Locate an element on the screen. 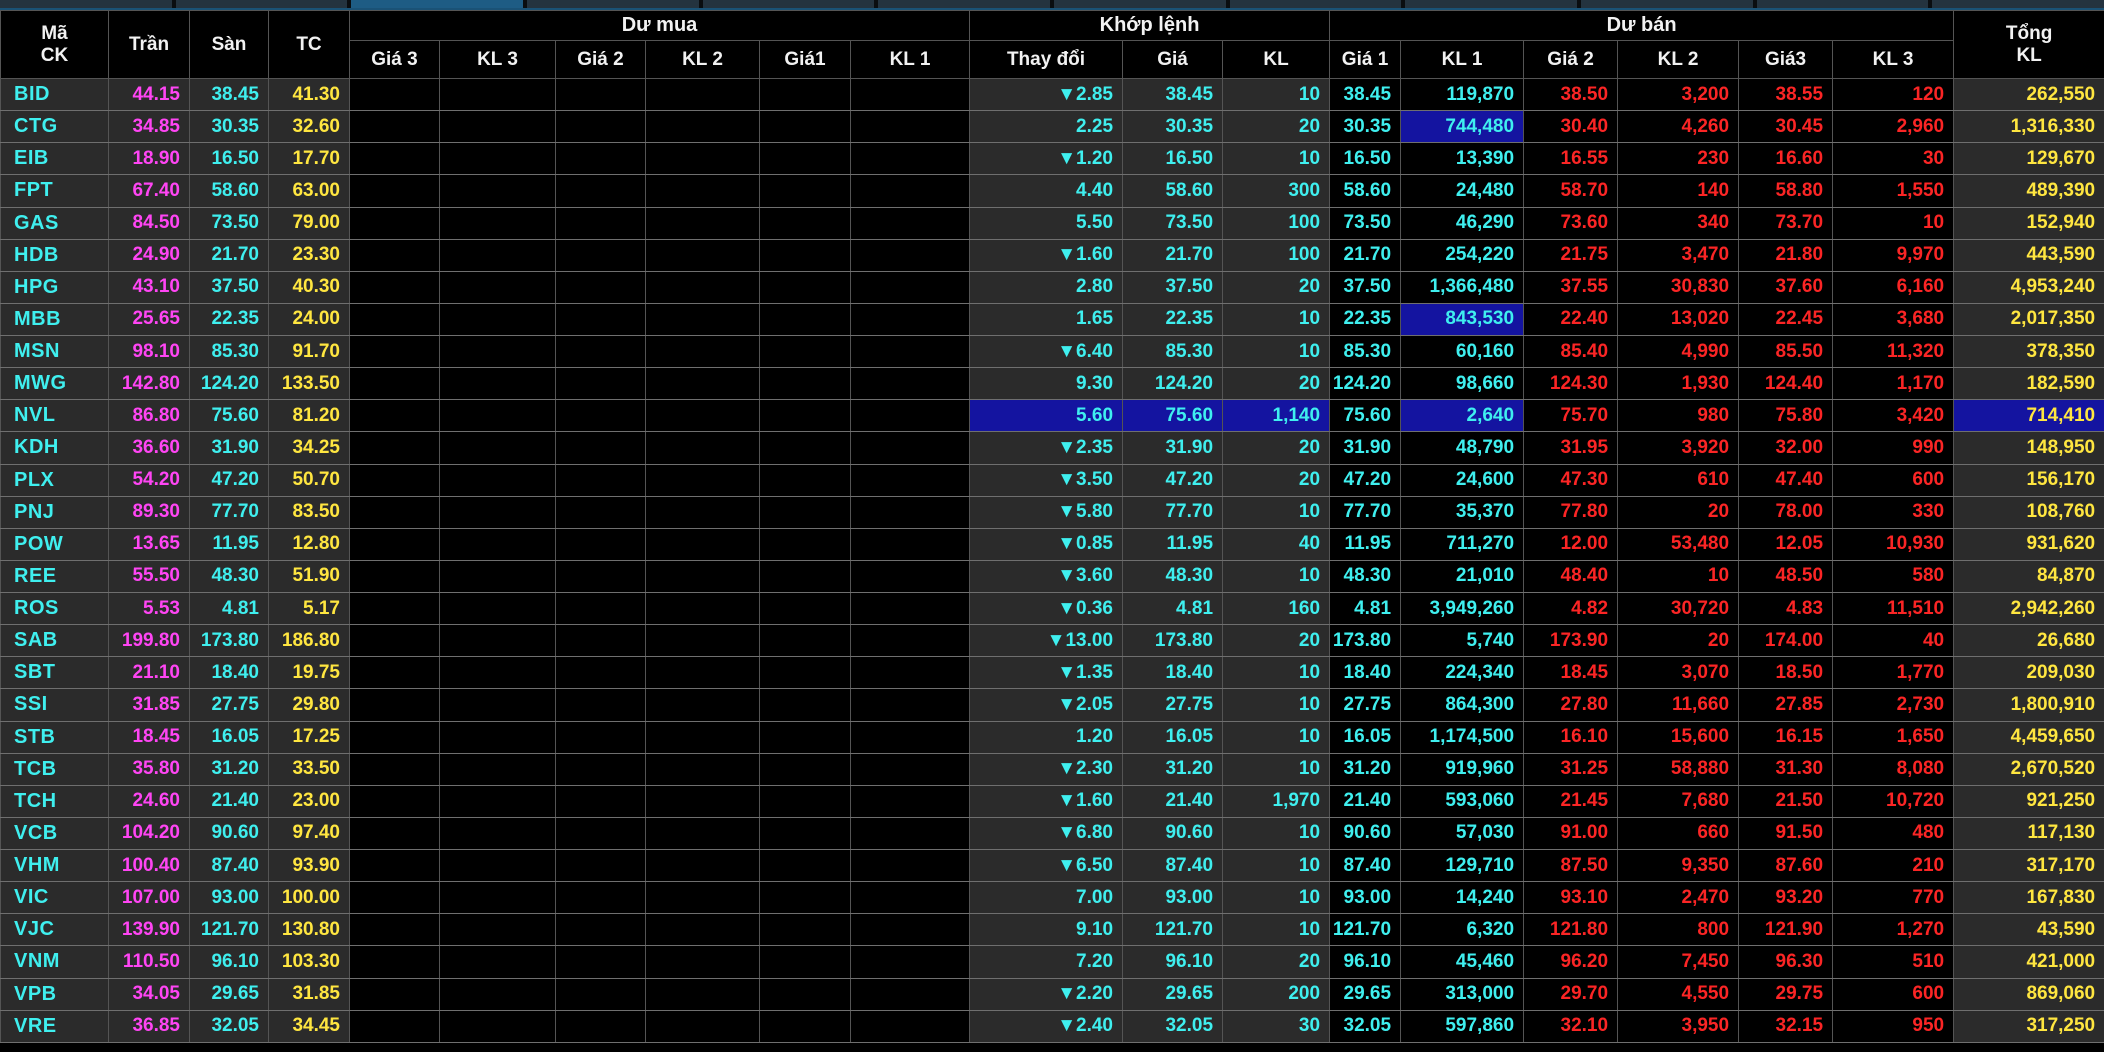  ceiling-price-cell: 100.40 is located at coordinates (149, 865).